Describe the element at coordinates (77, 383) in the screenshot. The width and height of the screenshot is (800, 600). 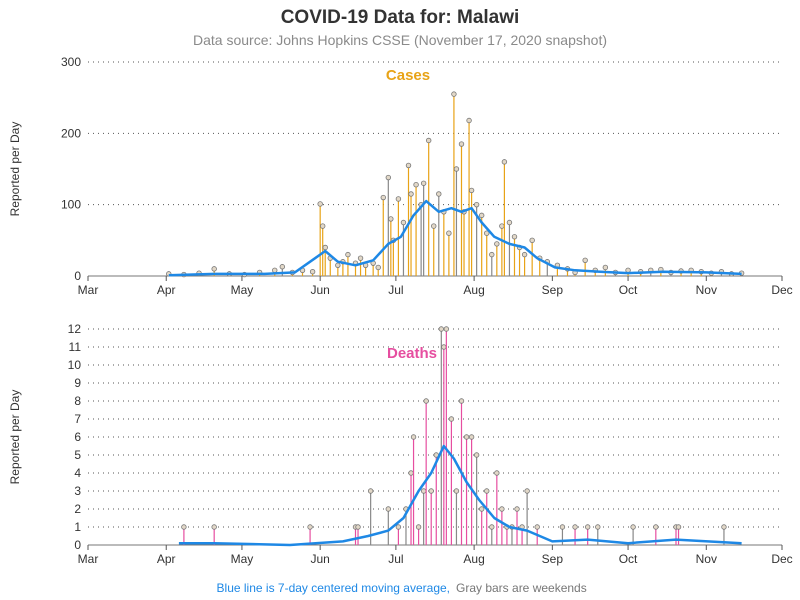
I see `y-tick-label: 9` at that location.